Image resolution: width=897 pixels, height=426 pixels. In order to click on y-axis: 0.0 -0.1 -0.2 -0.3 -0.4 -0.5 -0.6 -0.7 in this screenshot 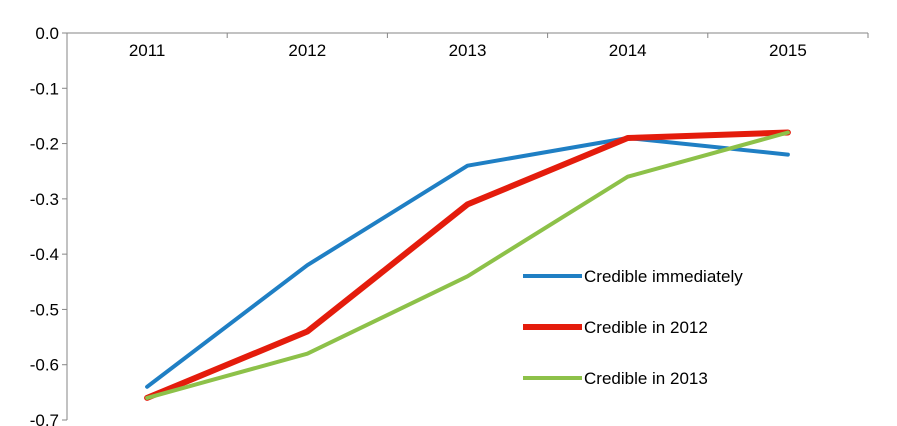, I will do `click(49, 225)`.